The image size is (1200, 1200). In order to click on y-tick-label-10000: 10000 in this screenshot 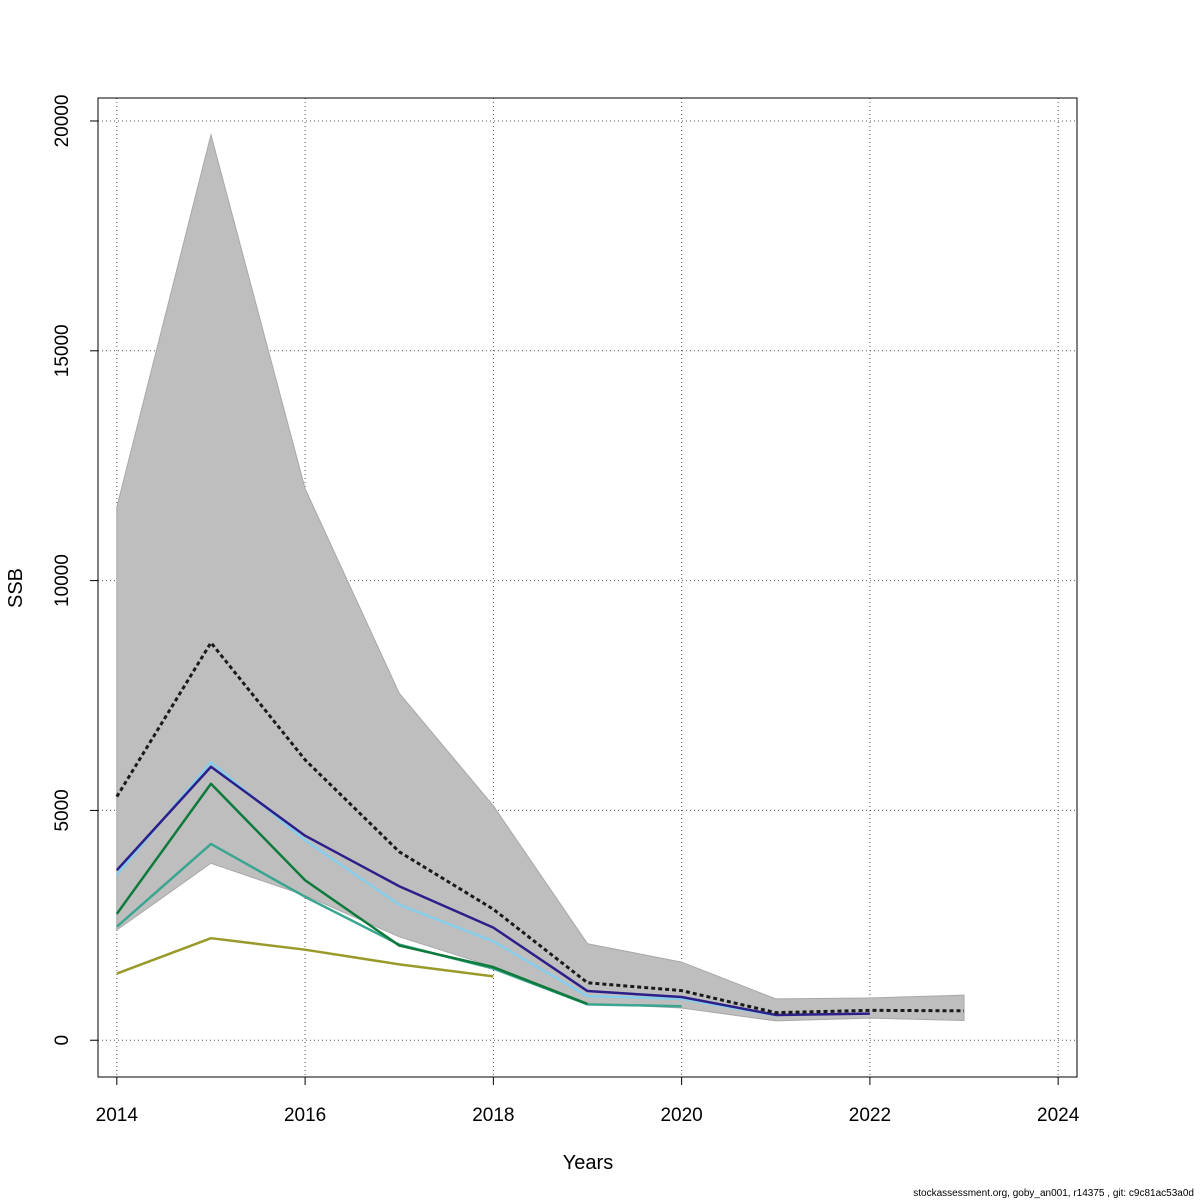, I will do `click(62, 580)`.